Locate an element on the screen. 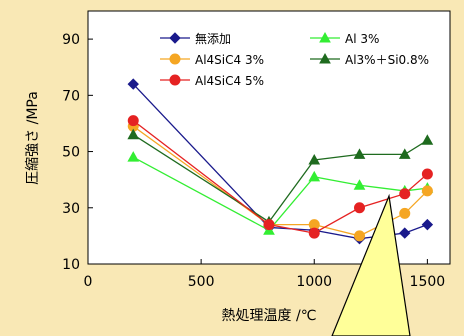  legend-label: Al 3% is located at coordinates (362, 39).